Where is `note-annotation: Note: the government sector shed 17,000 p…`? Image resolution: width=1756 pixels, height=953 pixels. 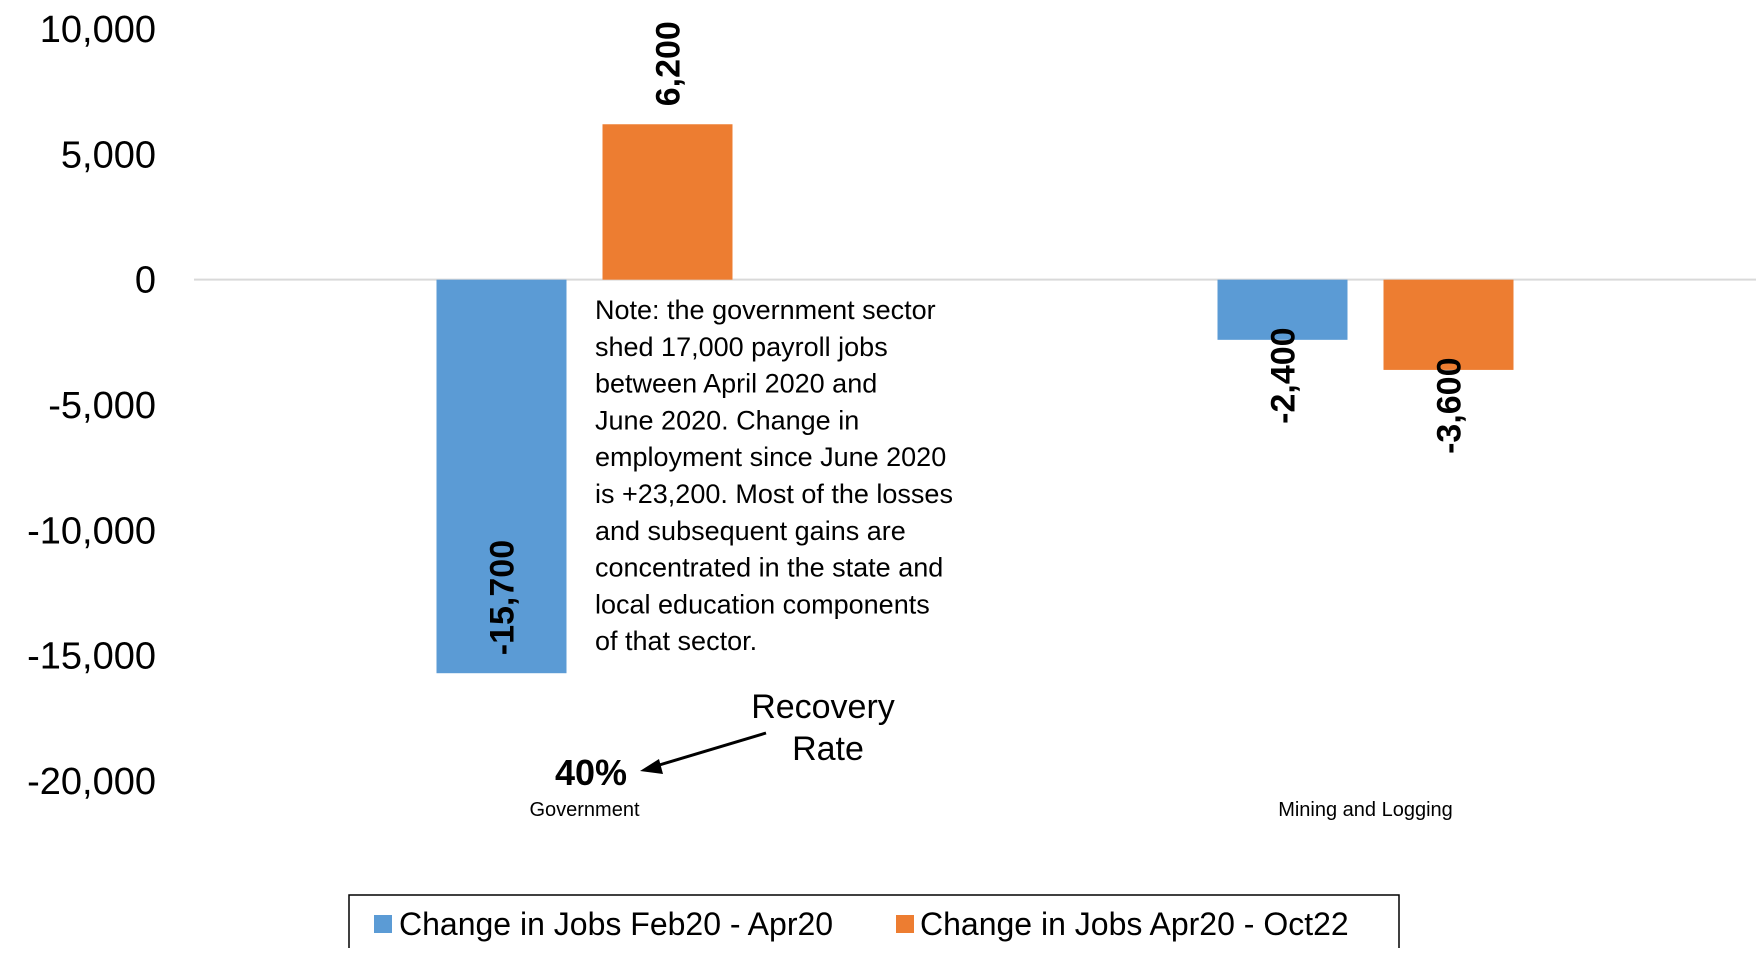
note-annotation: Note: the government sector shed 17,000 p… is located at coordinates (774, 475).